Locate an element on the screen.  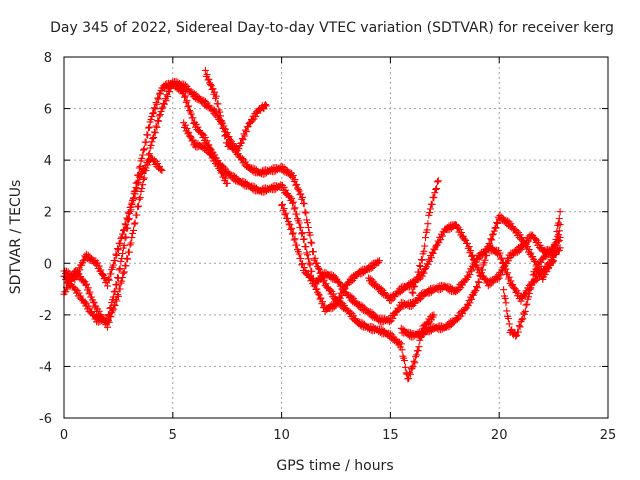
x-tick-label: 20 is located at coordinates (499, 435).